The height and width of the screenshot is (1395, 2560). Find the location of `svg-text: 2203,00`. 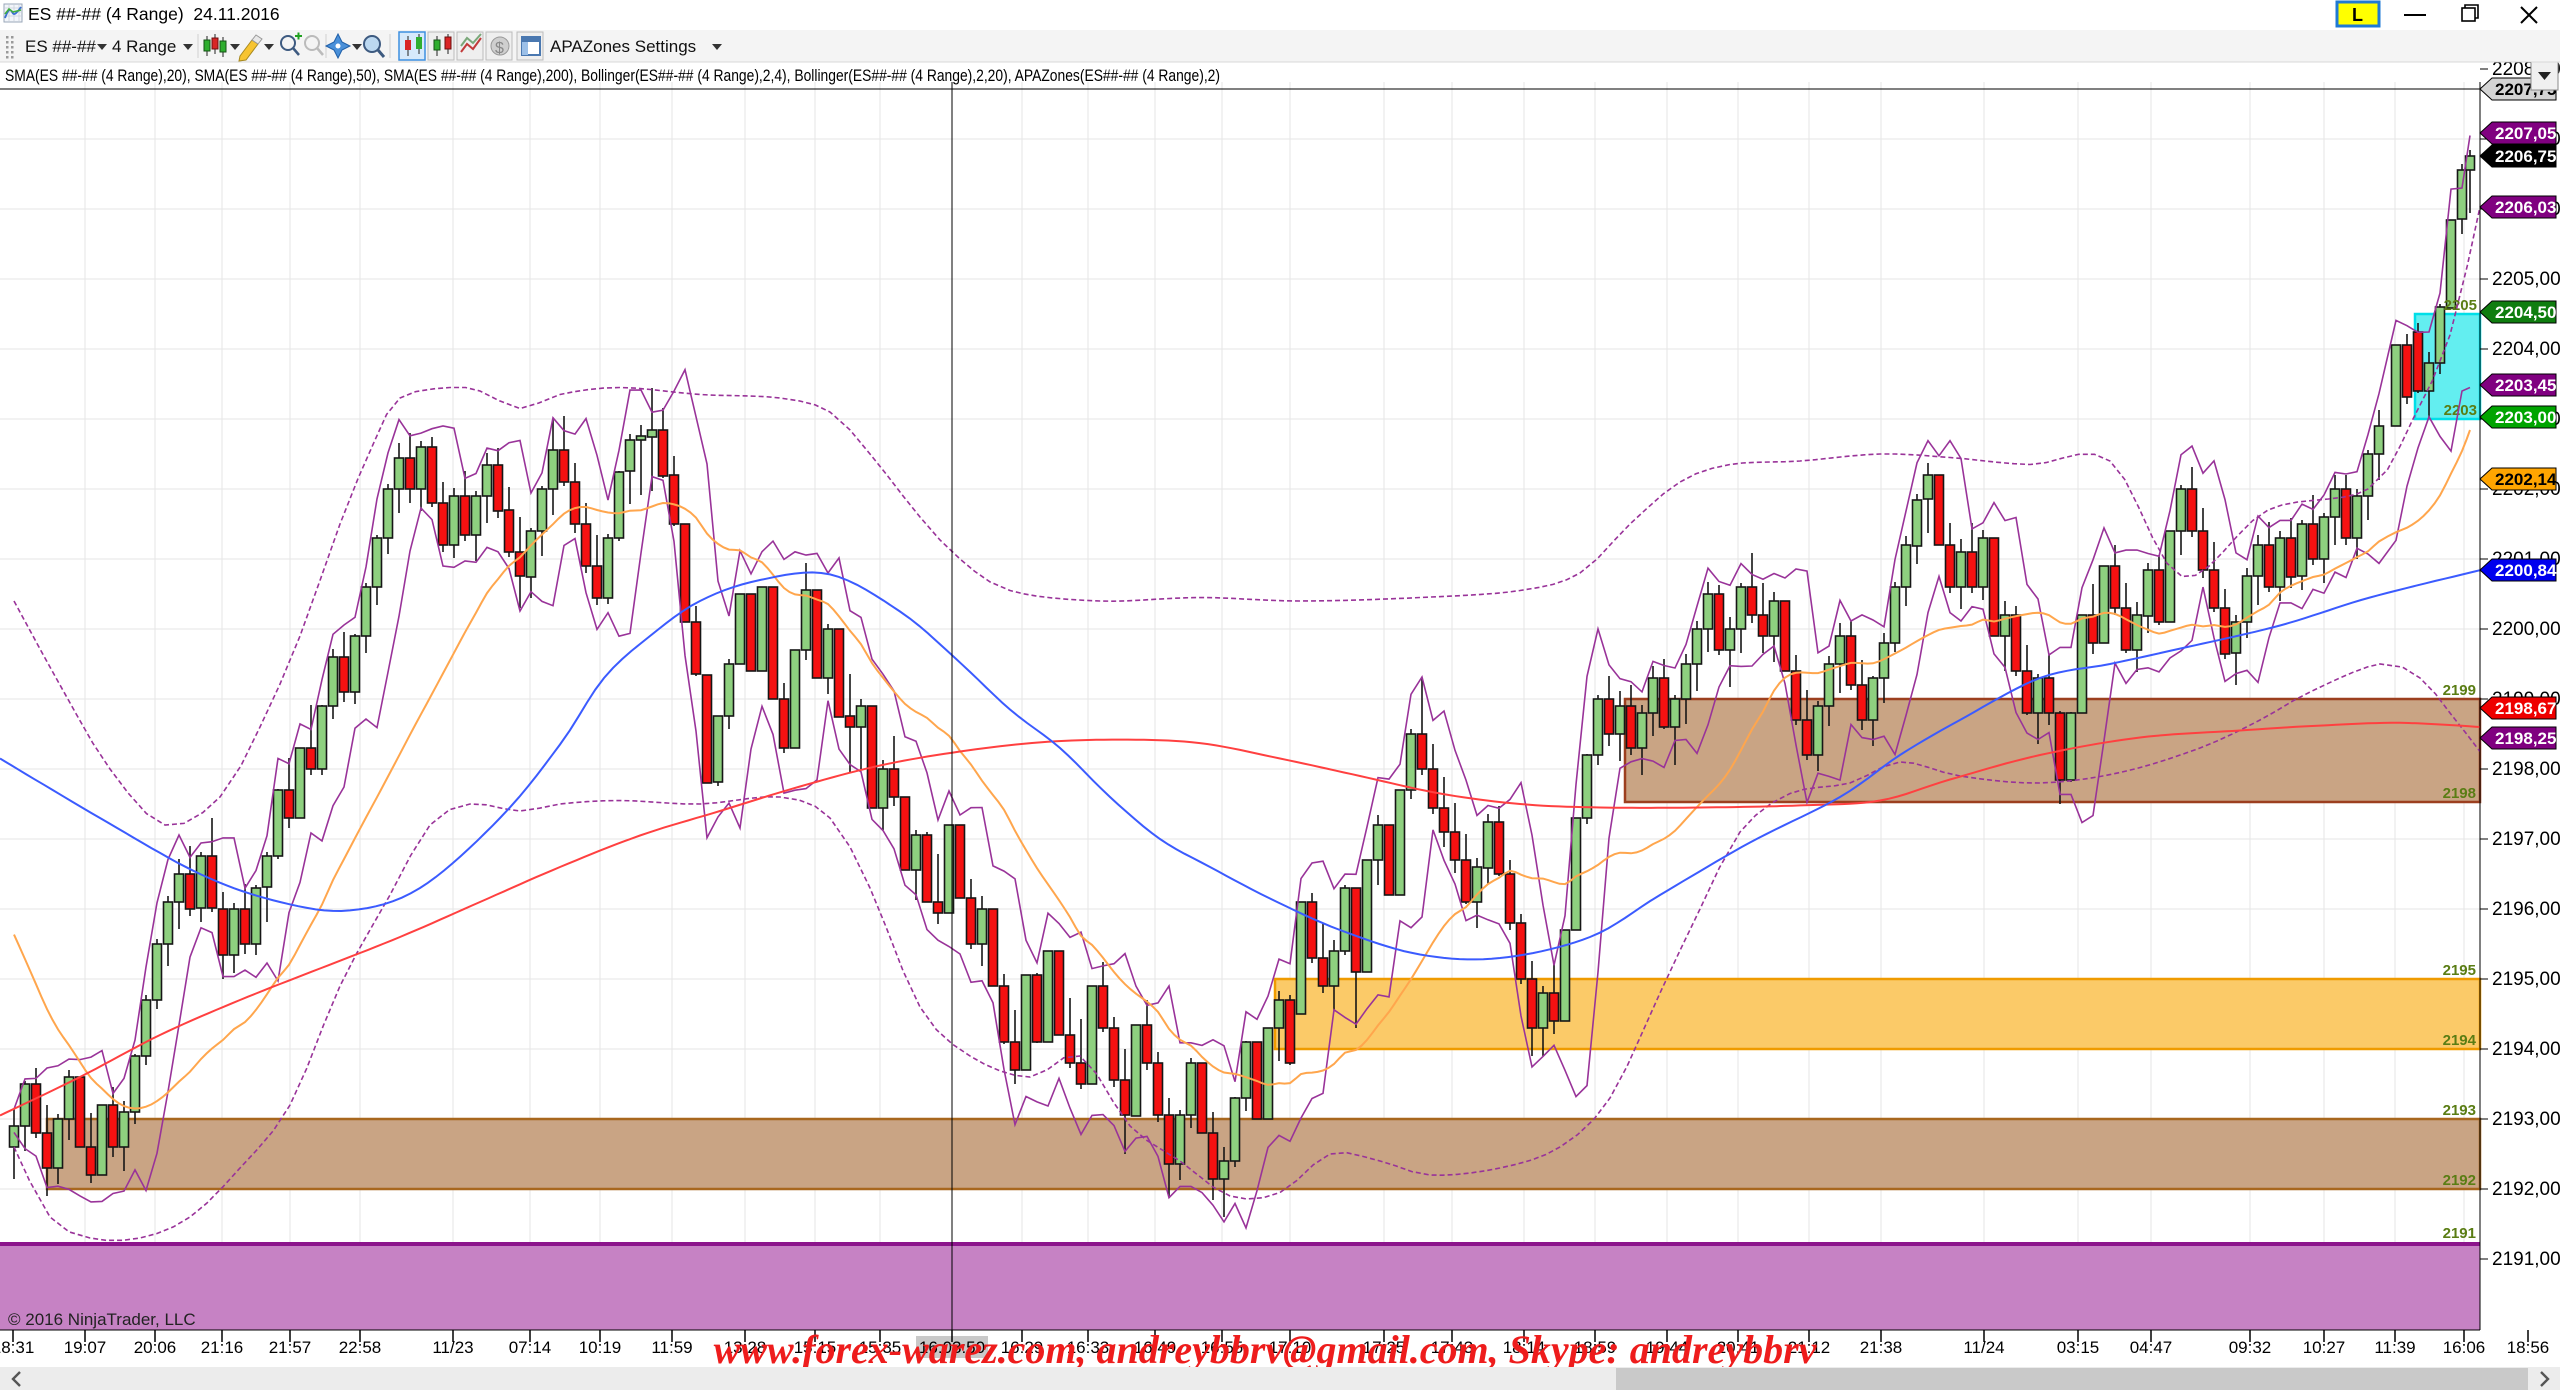

svg-text: 2203,00 is located at coordinates (2525, 417).